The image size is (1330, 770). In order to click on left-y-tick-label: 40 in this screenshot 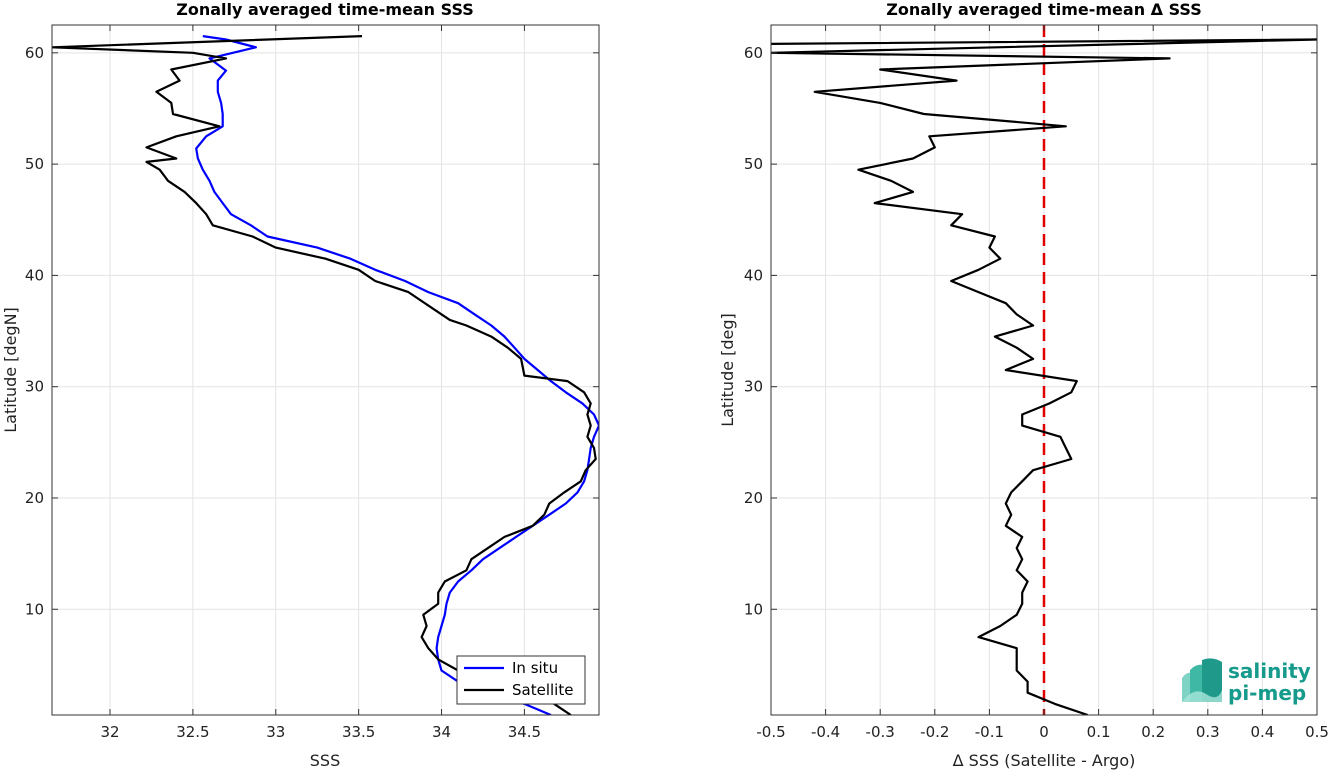, I will do `click(34, 275)`.